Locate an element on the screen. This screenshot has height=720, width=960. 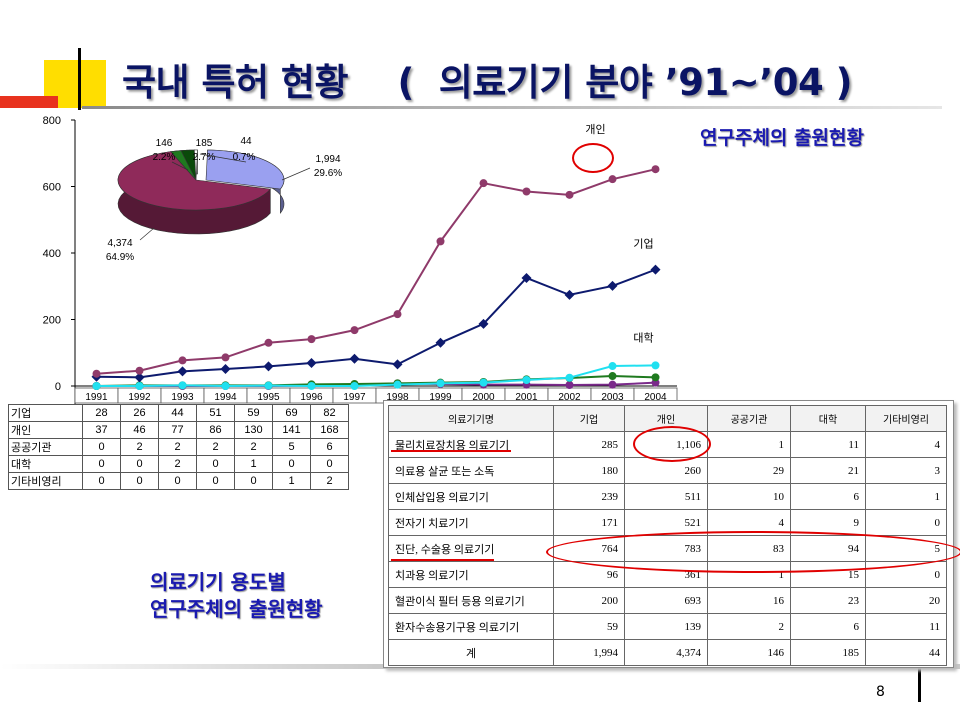
series-label-개인: 개인 is located at coordinates (595, 129).